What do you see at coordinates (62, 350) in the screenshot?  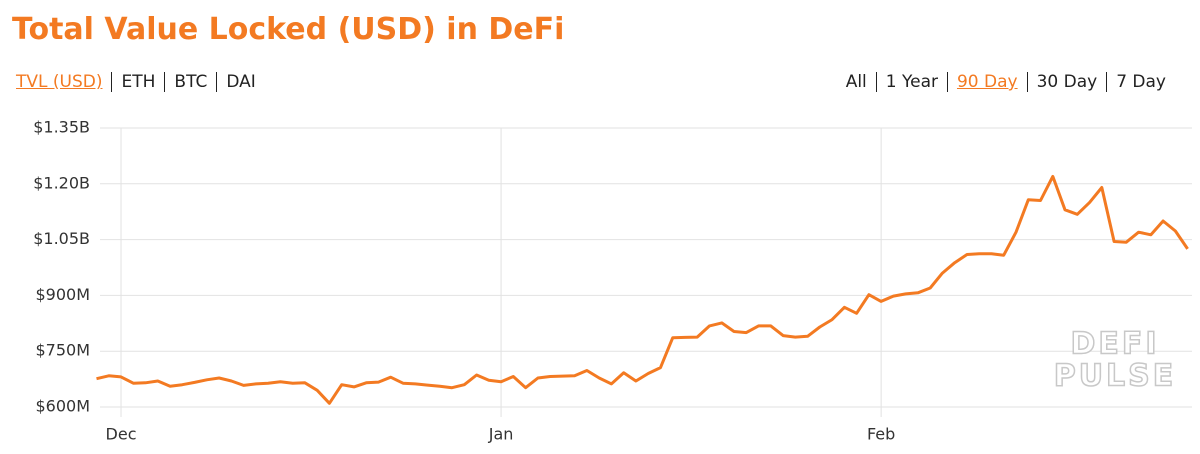 I see `y-tick-label: $750M` at bounding box center [62, 350].